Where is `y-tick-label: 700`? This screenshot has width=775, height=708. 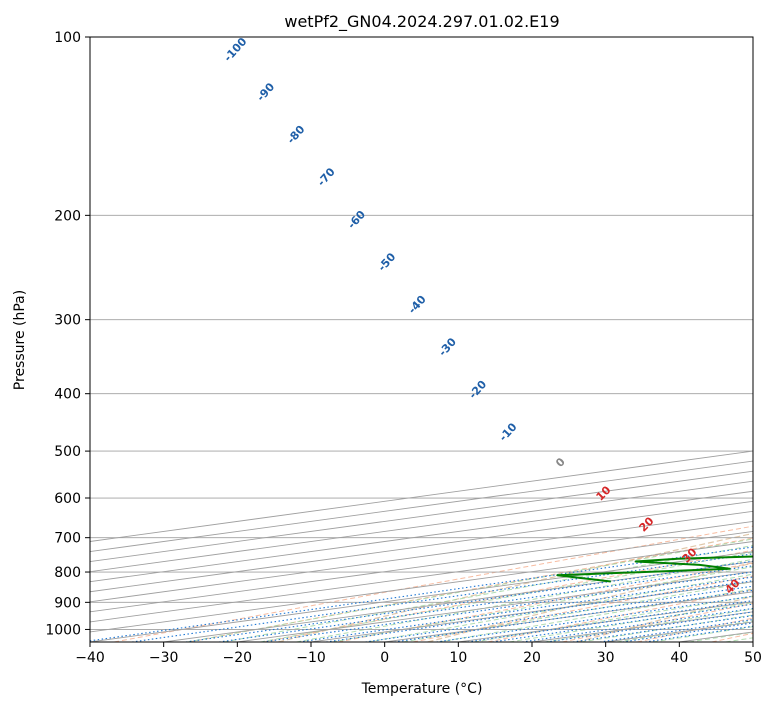
y-tick-label: 700 is located at coordinates (67, 539).